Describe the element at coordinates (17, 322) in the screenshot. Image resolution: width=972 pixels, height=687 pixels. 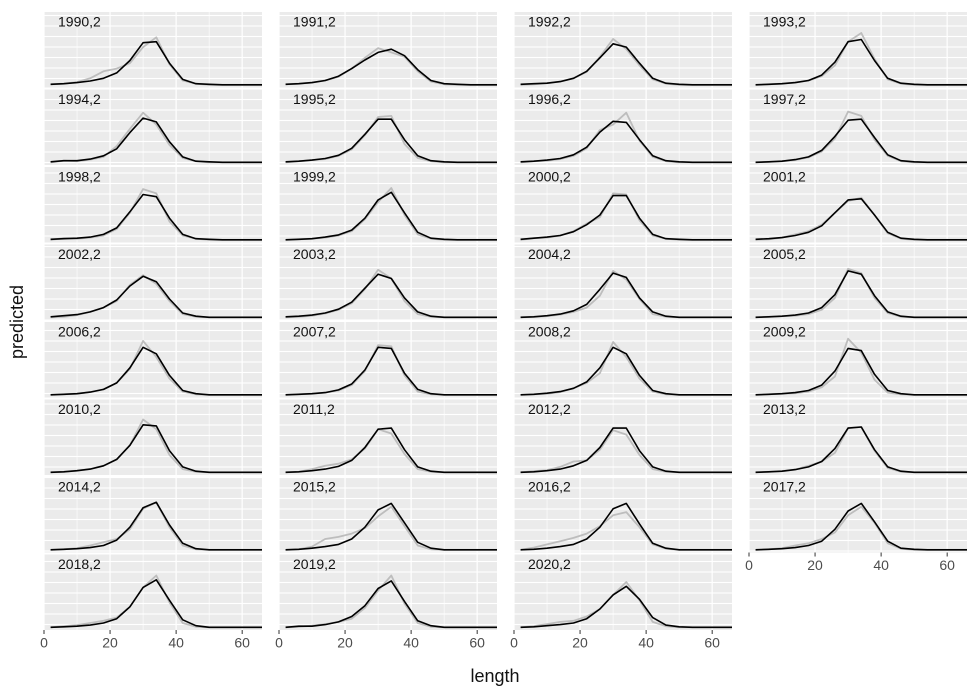
I see `y-axis-title: predicted` at that location.